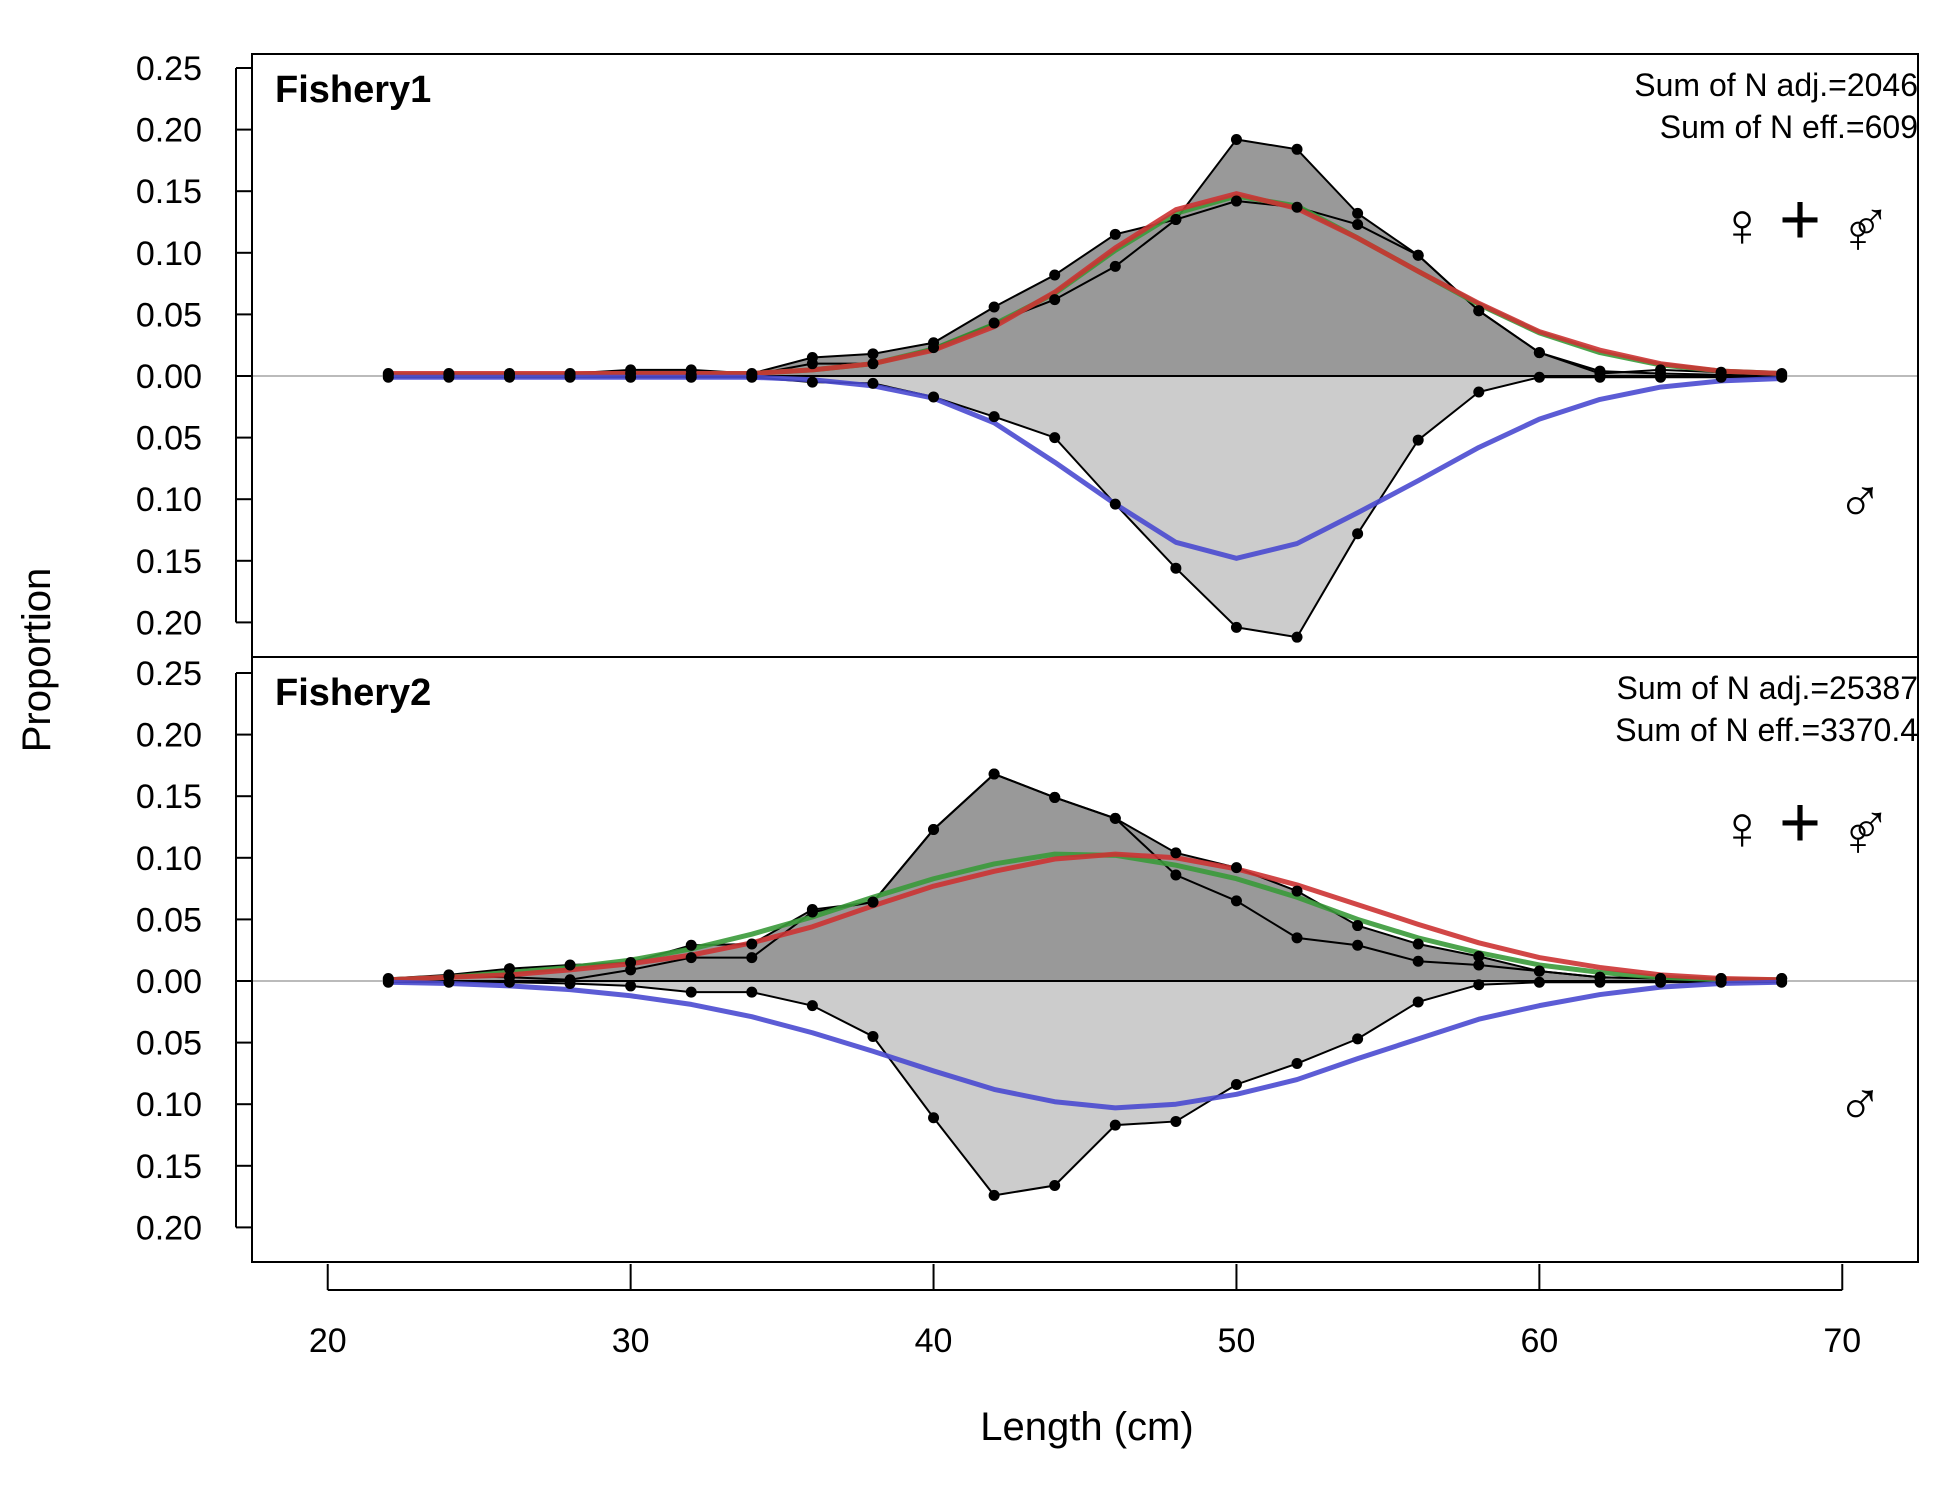 The height and width of the screenshot is (1500, 1950). Describe the element at coordinates (37, 660) in the screenshot. I see `y-axis-title: Proportion` at that location.